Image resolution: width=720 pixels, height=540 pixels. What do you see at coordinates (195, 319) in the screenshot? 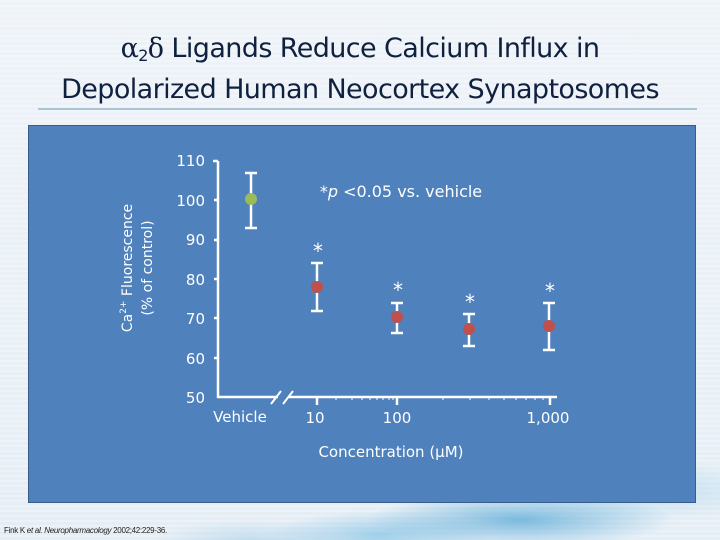
I see `y-tick-70: 70` at bounding box center [195, 319].